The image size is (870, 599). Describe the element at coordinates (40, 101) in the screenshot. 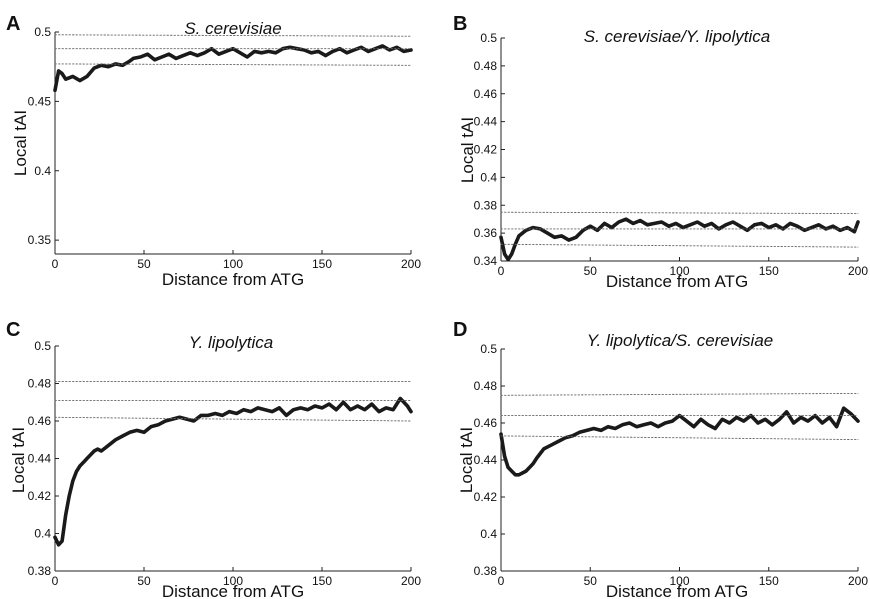

I see `y-tick-label: 0.45` at that location.